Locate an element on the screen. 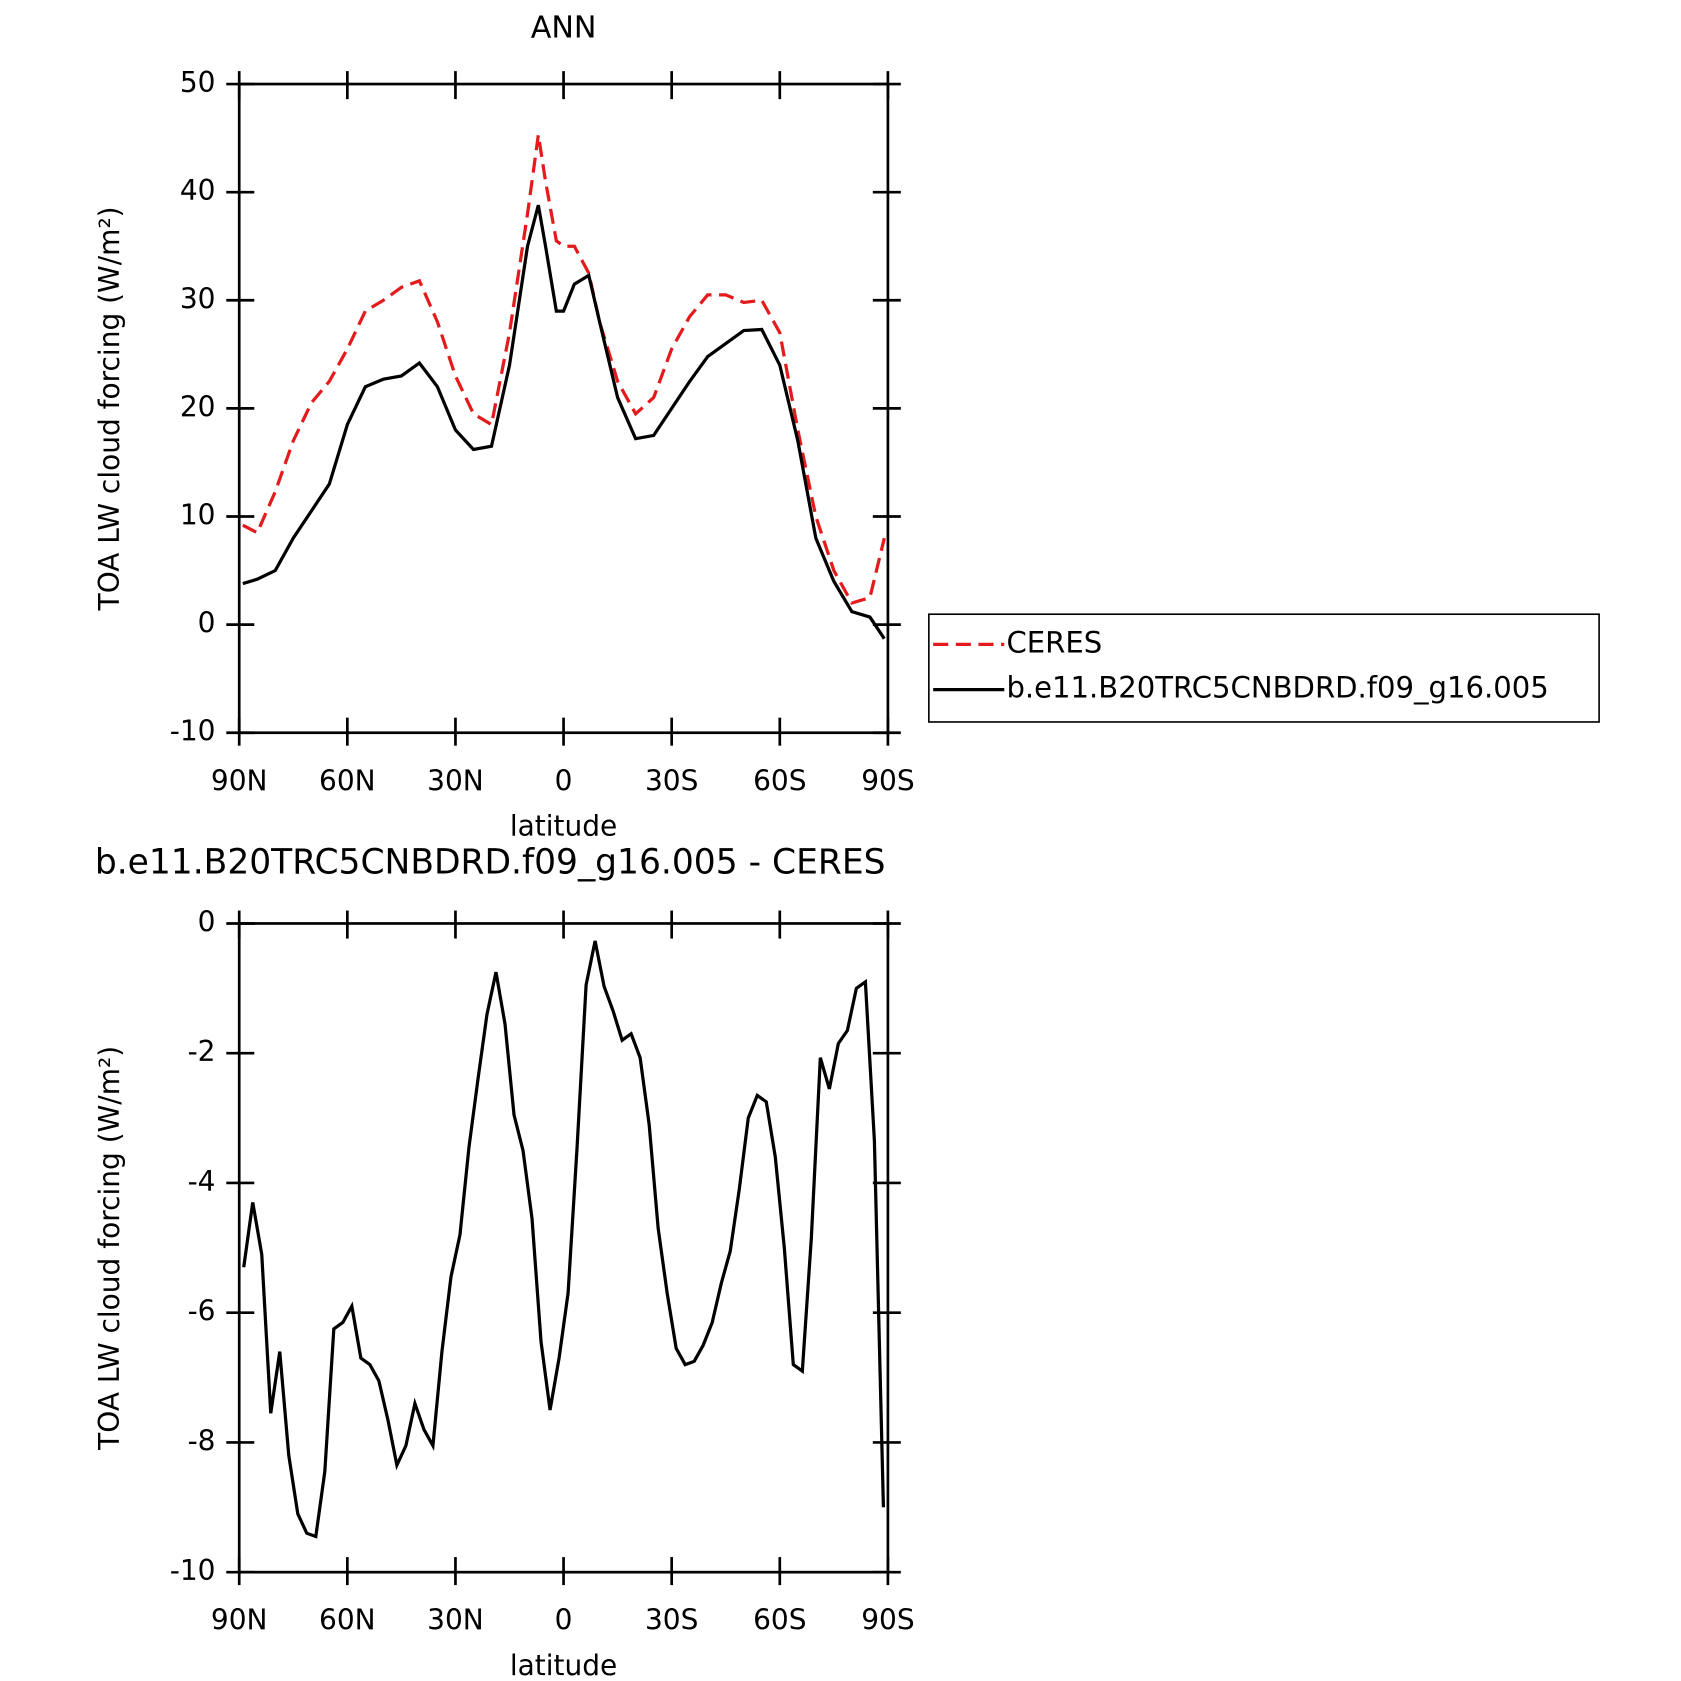  y-tick-label: -8 is located at coordinates (202, 1440).